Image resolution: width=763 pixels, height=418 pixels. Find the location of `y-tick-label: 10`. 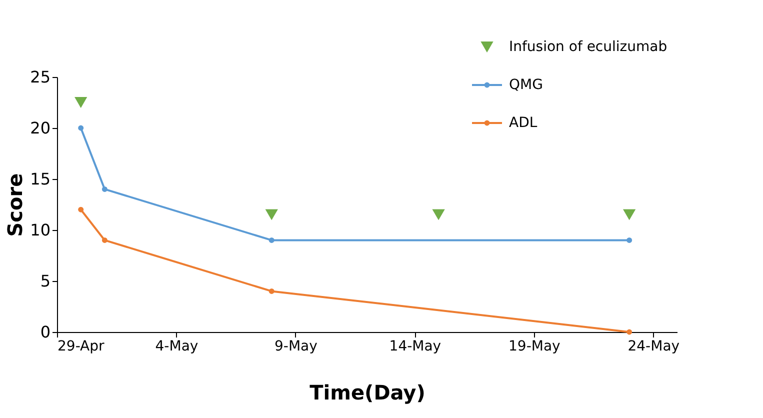

y-tick-label: 10 is located at coordinates (40, 230).